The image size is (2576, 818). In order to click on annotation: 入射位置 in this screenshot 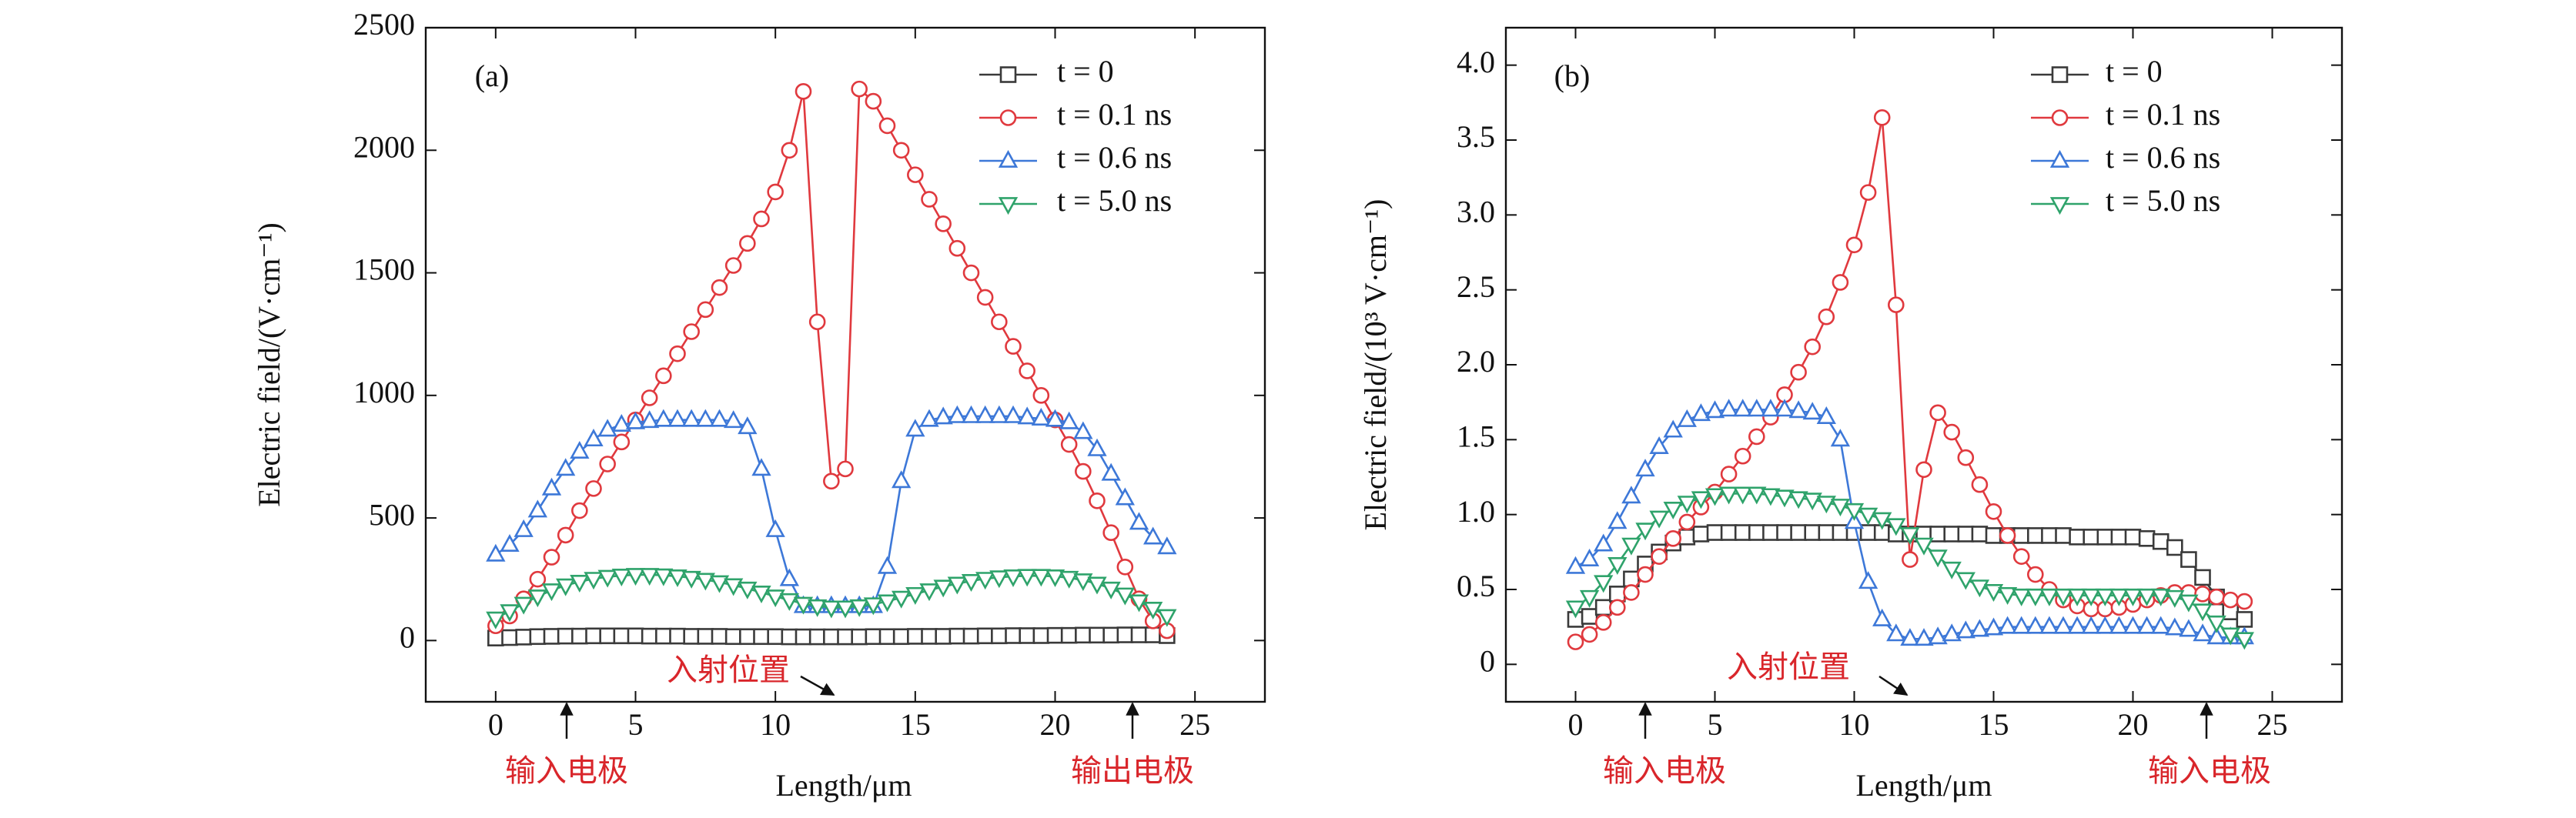, I will do `click(729, 671)`.